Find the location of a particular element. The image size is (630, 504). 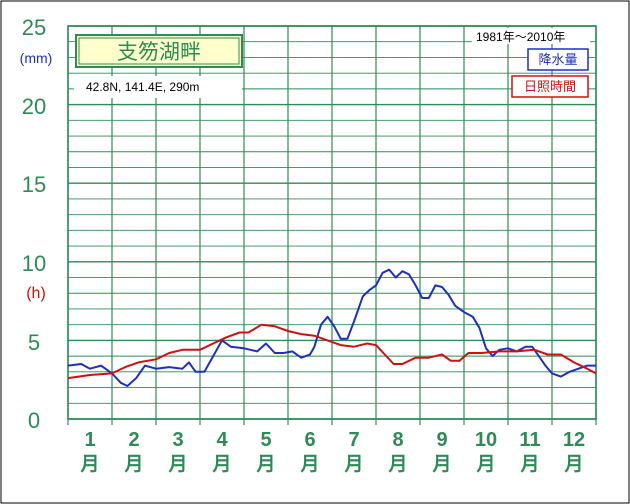

period-bg is located at coordinates (531, 36).